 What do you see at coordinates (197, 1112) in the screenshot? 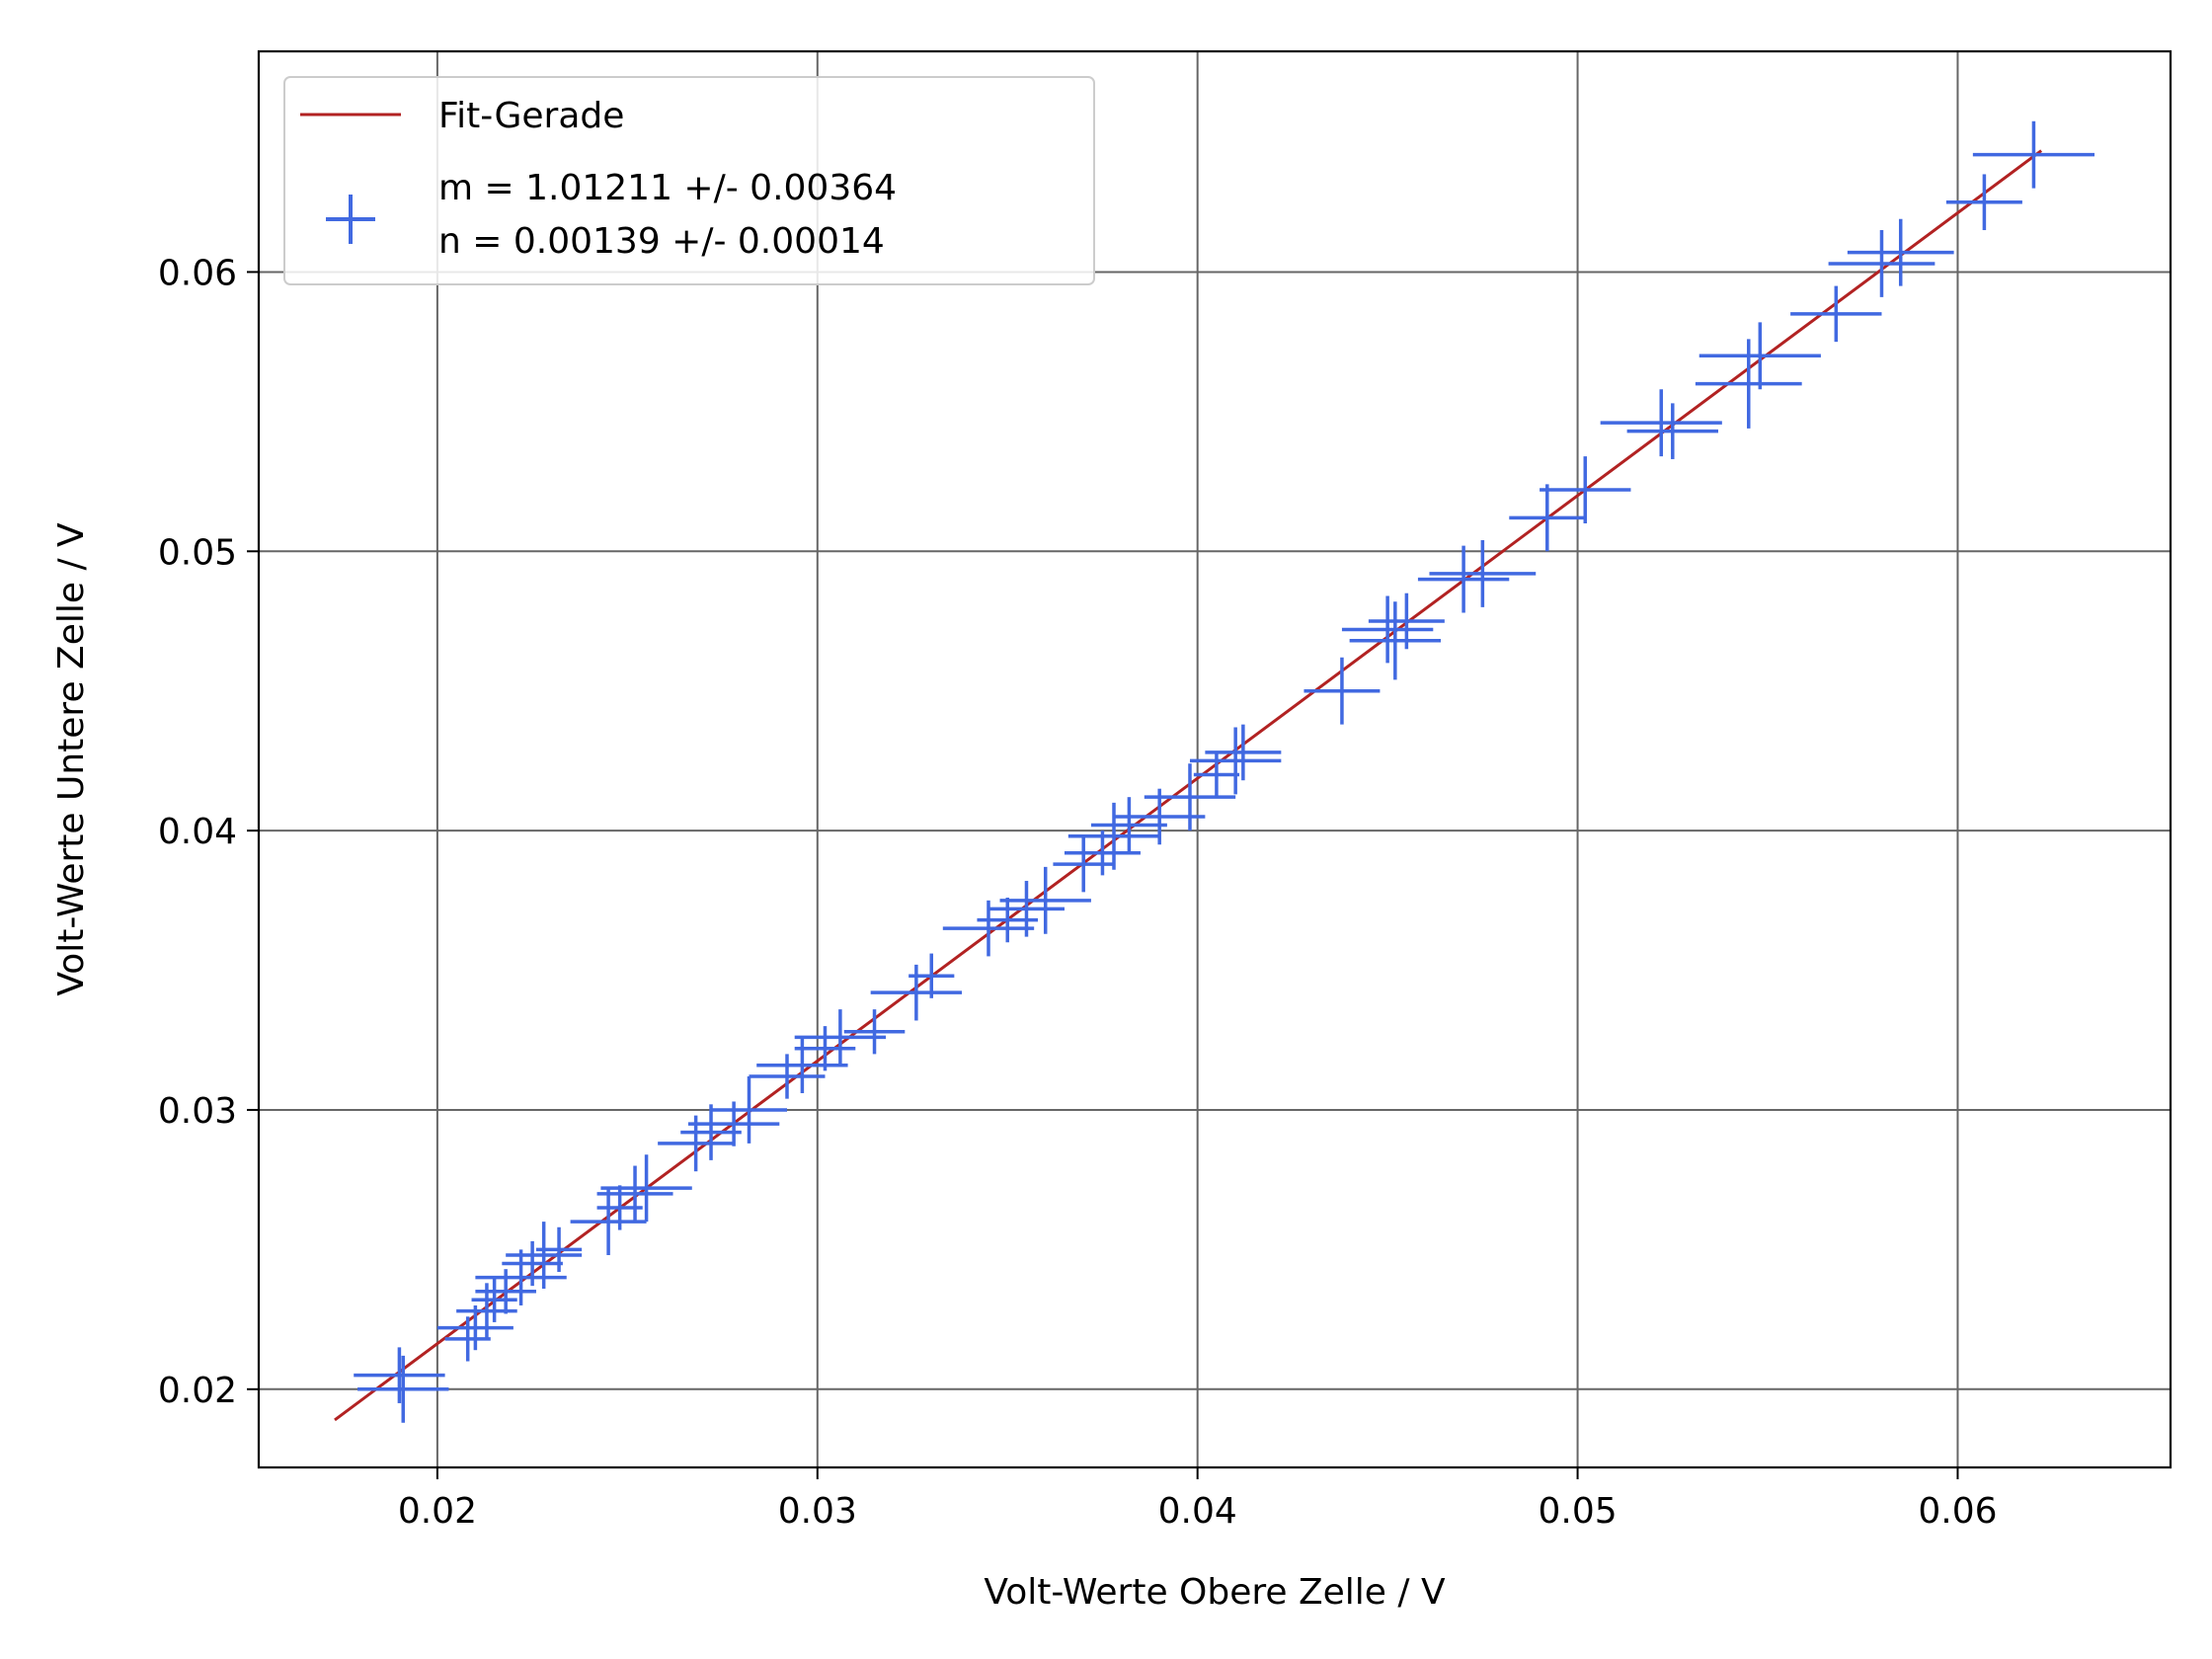
I see `y-tick-label: 0.03` at bounding box center [197, 1112].